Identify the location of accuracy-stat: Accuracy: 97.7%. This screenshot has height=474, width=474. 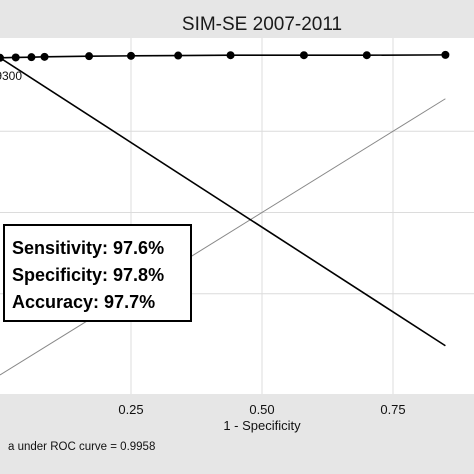
(83, 302).